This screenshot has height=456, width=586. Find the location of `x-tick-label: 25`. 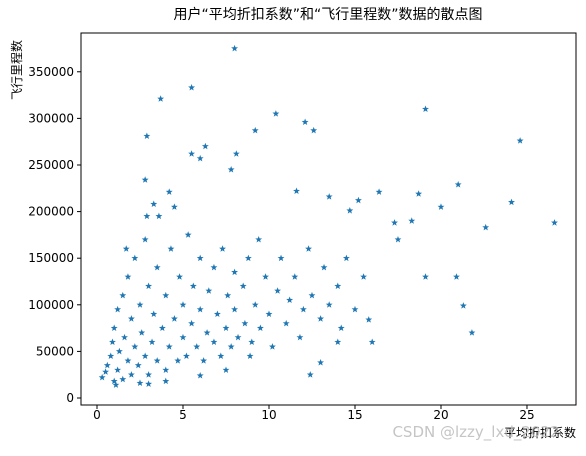

x-tick-label: 25 is located at coordinates (526, 415).